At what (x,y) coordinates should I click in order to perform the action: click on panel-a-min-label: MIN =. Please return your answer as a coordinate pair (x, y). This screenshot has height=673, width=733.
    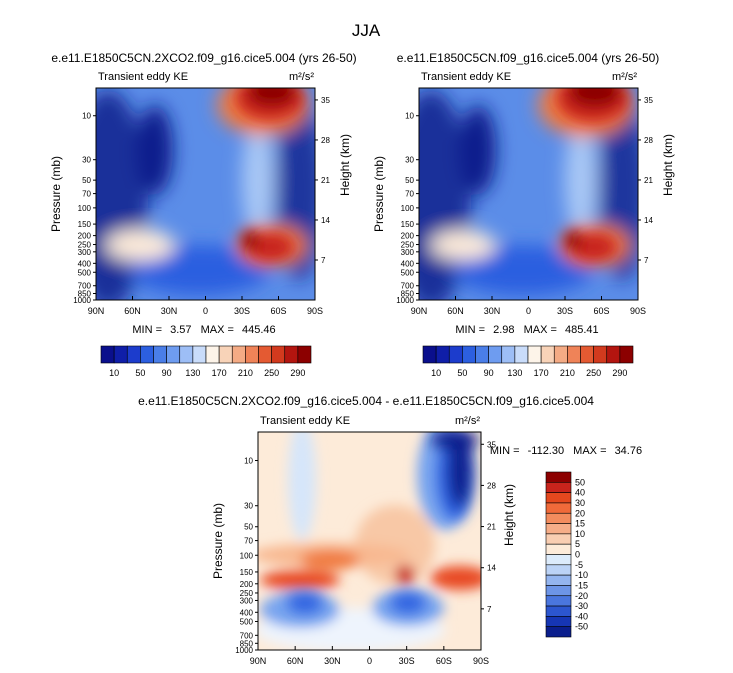
    Looking at the image, I should click on (147, 330).